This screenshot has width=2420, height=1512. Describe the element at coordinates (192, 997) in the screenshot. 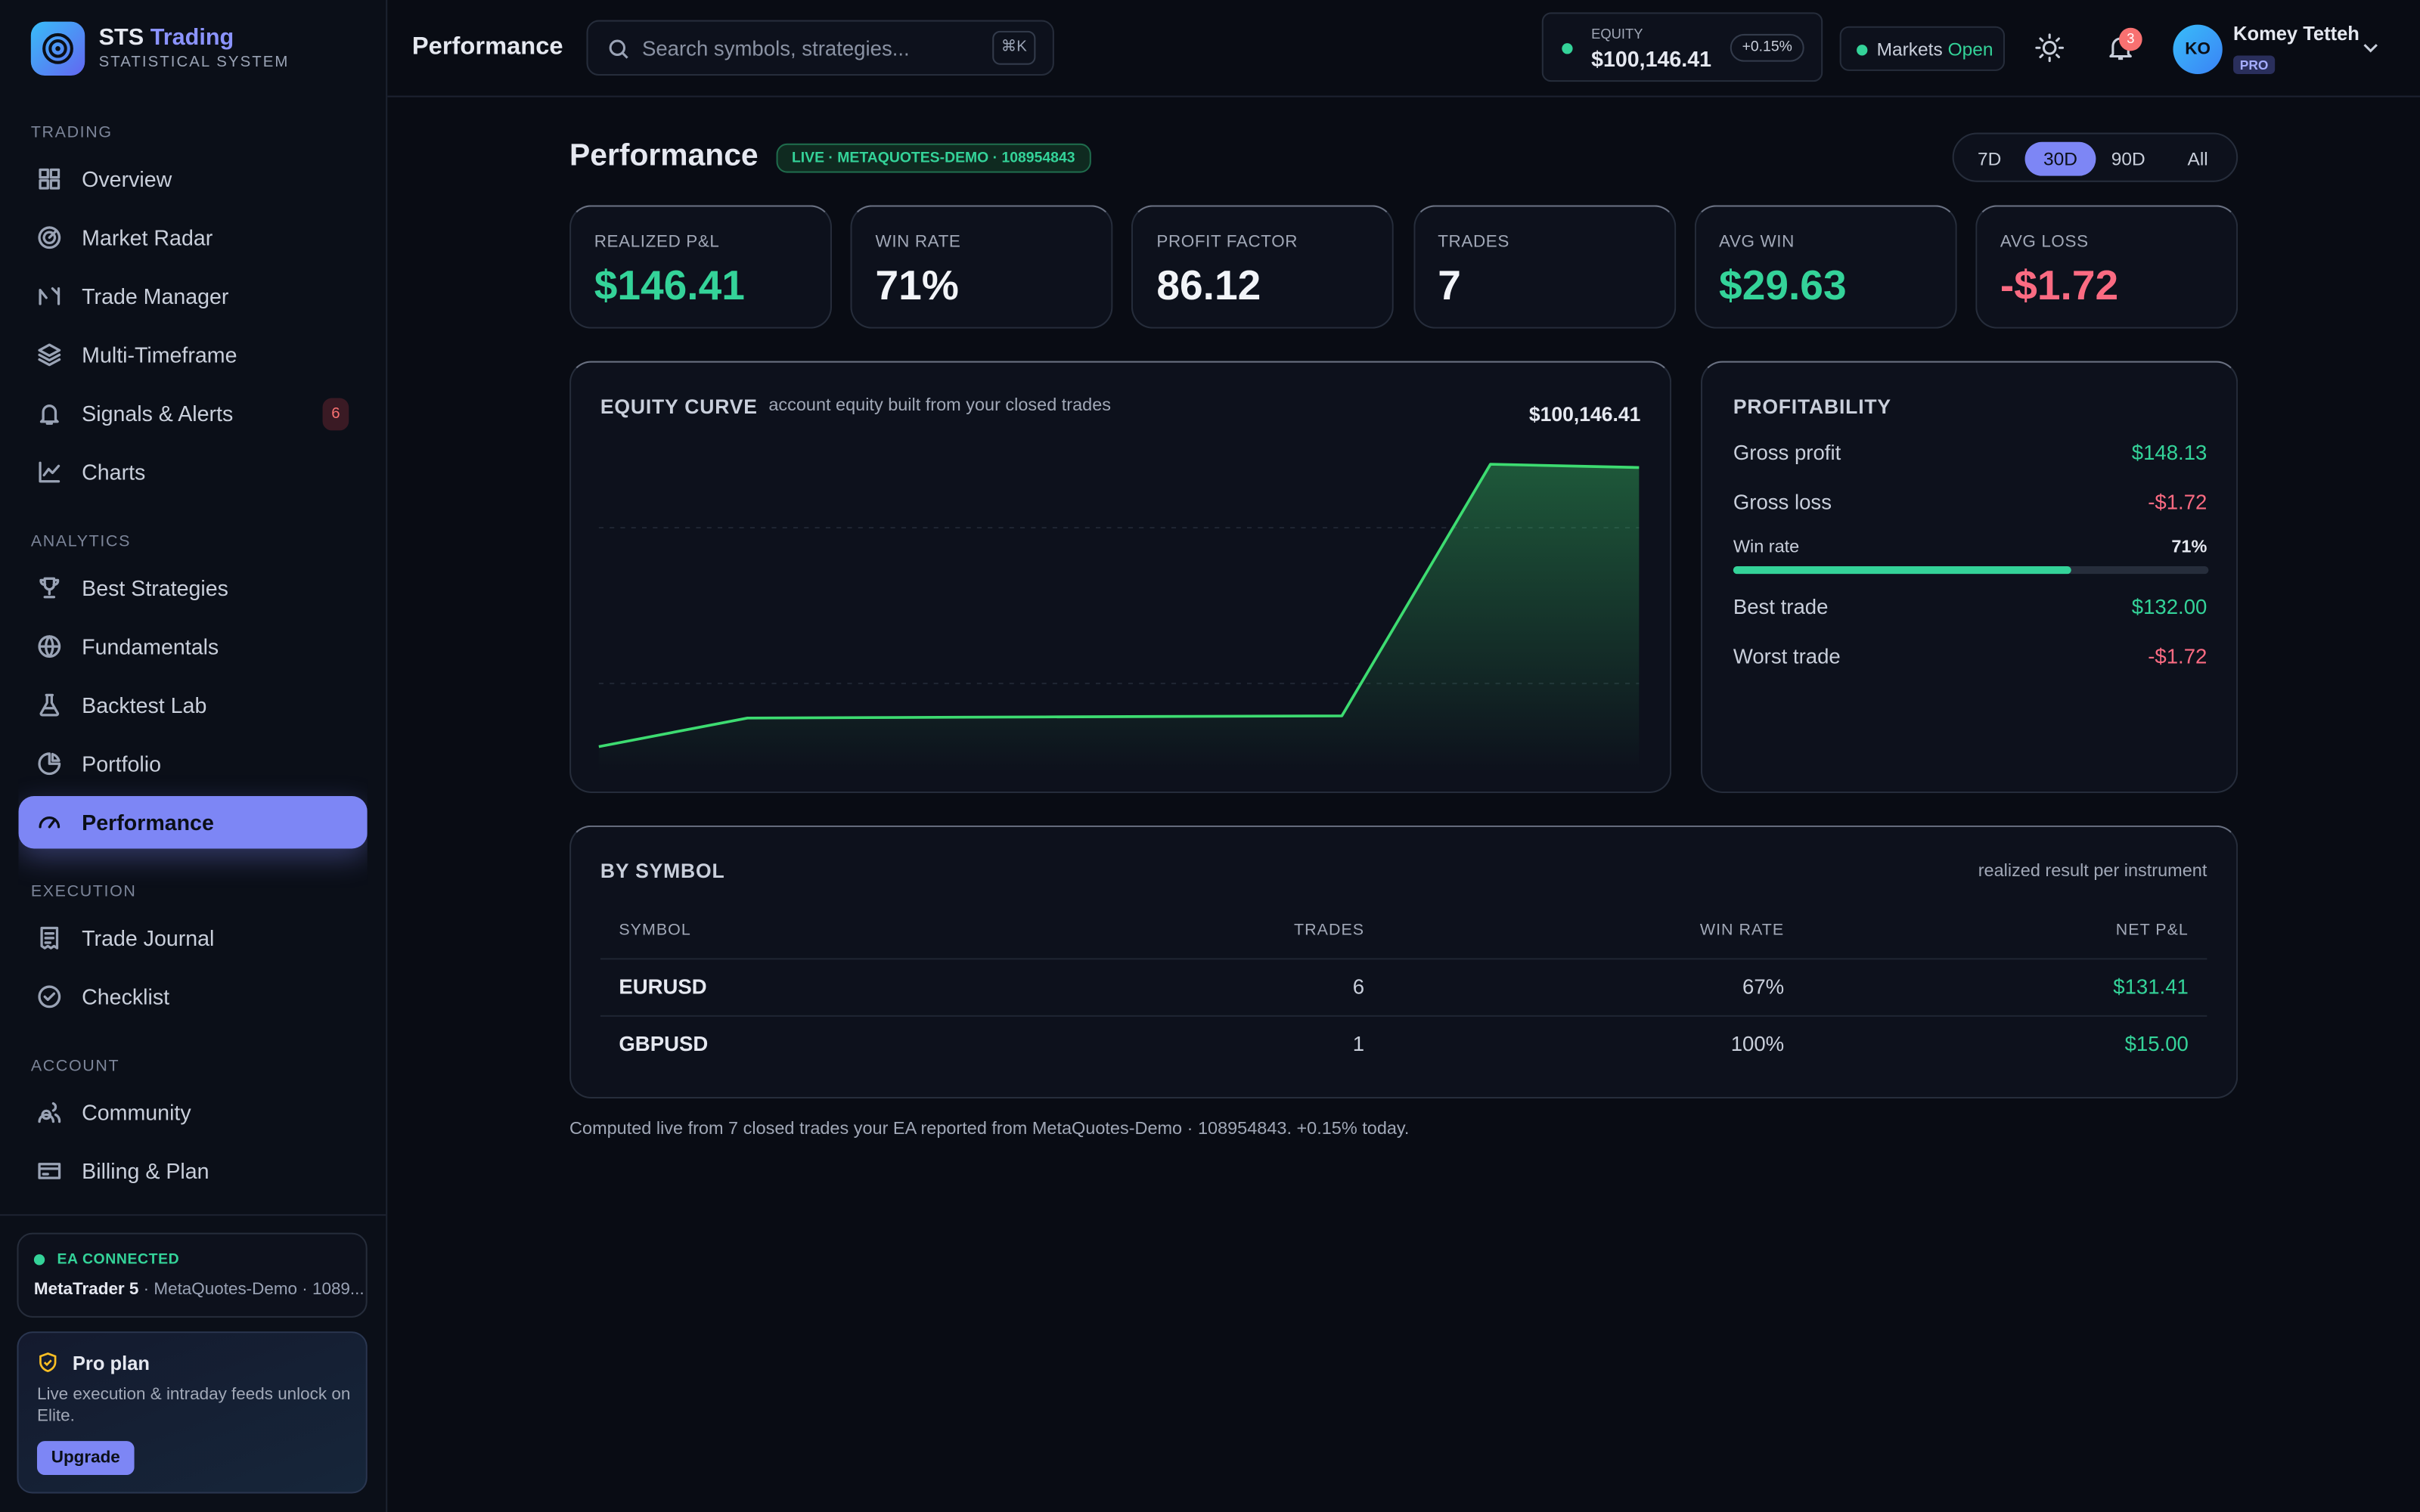

I see `nav-item: Checklist` at that location.